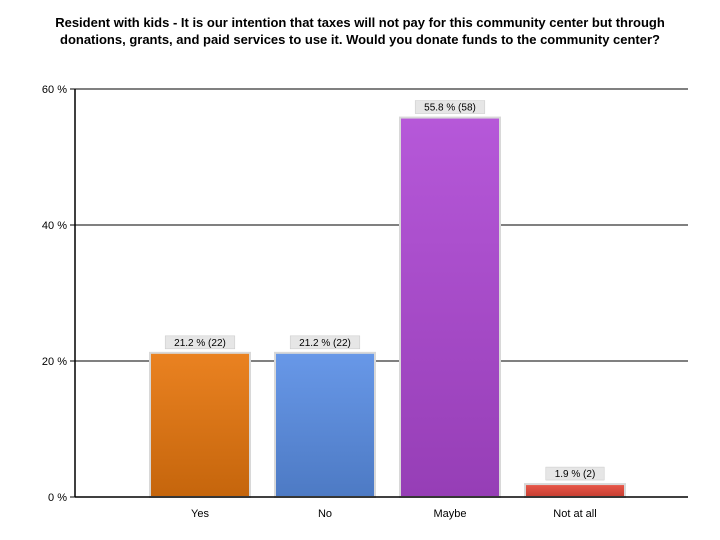 Image resolution: width=720 pixels, height=540 pixels. I want to click on data-label: 55.8 % (58), so click(450, 108).